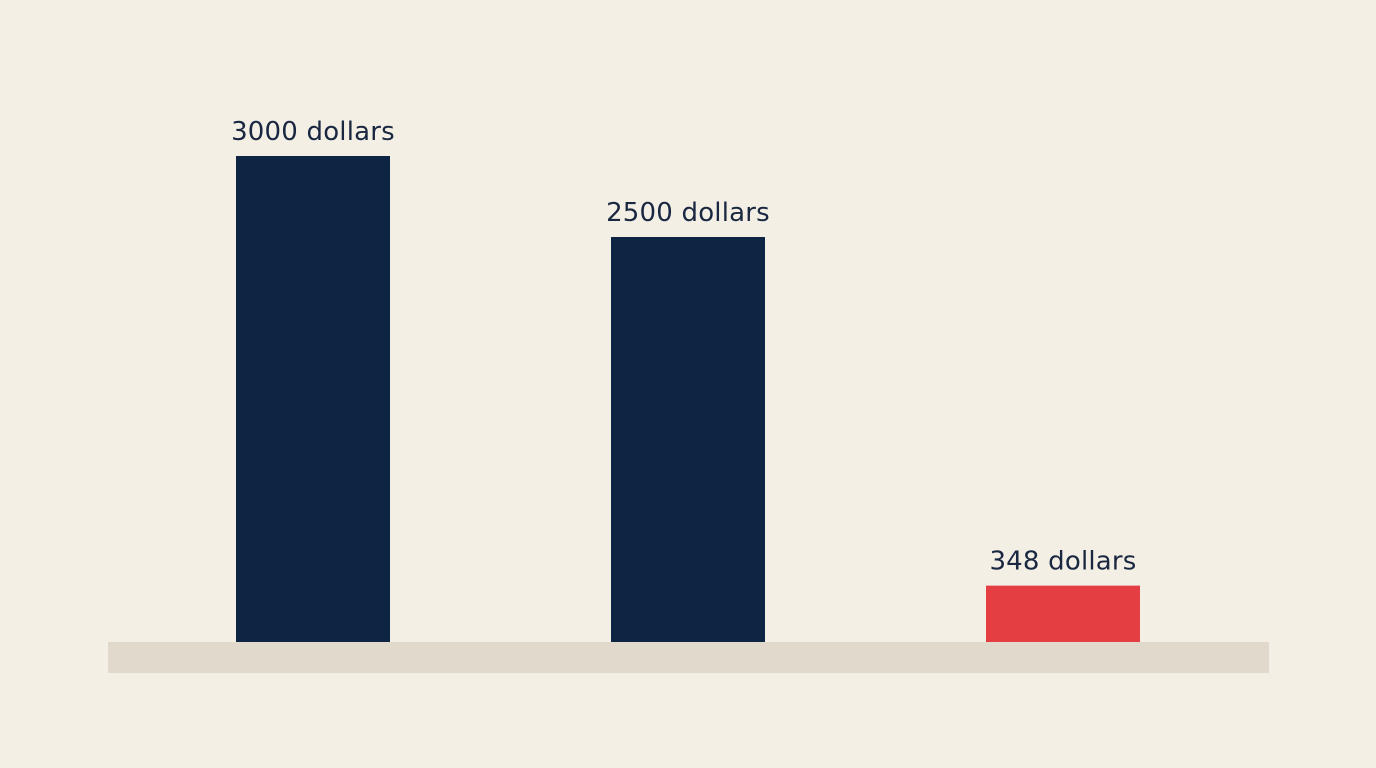 The height and width of the screenshot is (768, 1376). I want to click on bar-2-value-label: 2500 dollars, so click(688, 213).